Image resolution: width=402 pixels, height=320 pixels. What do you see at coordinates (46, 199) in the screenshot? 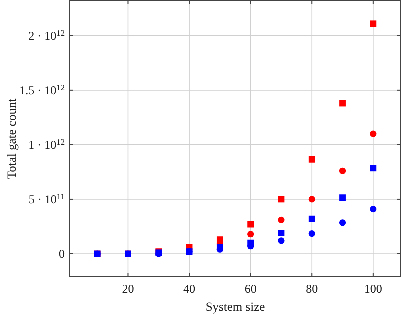
I see `y-tick-label: 5 · 10$^{11}$` at bounding box center [46, 199].